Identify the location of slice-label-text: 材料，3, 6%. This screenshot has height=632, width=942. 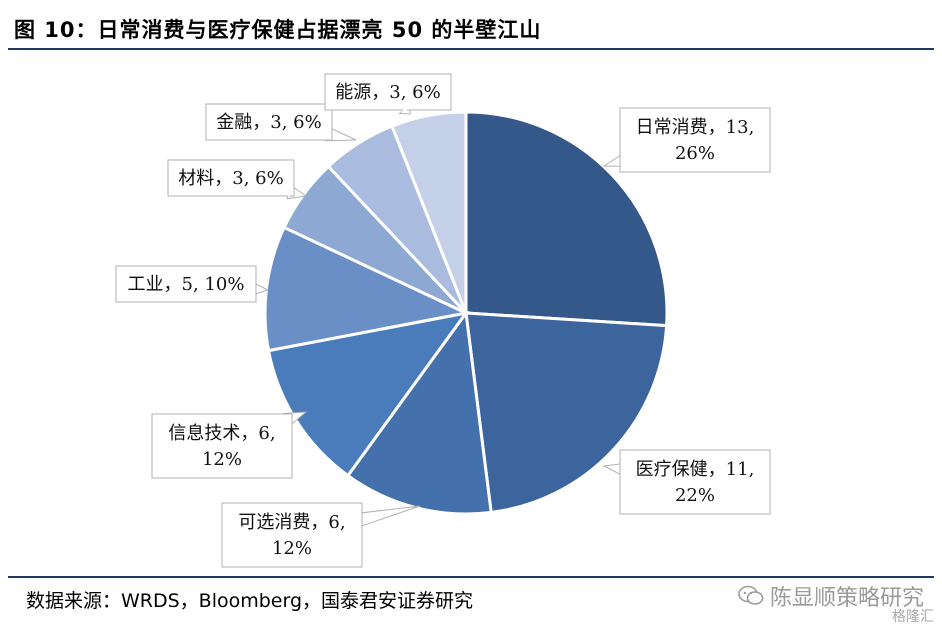
(230, 178).